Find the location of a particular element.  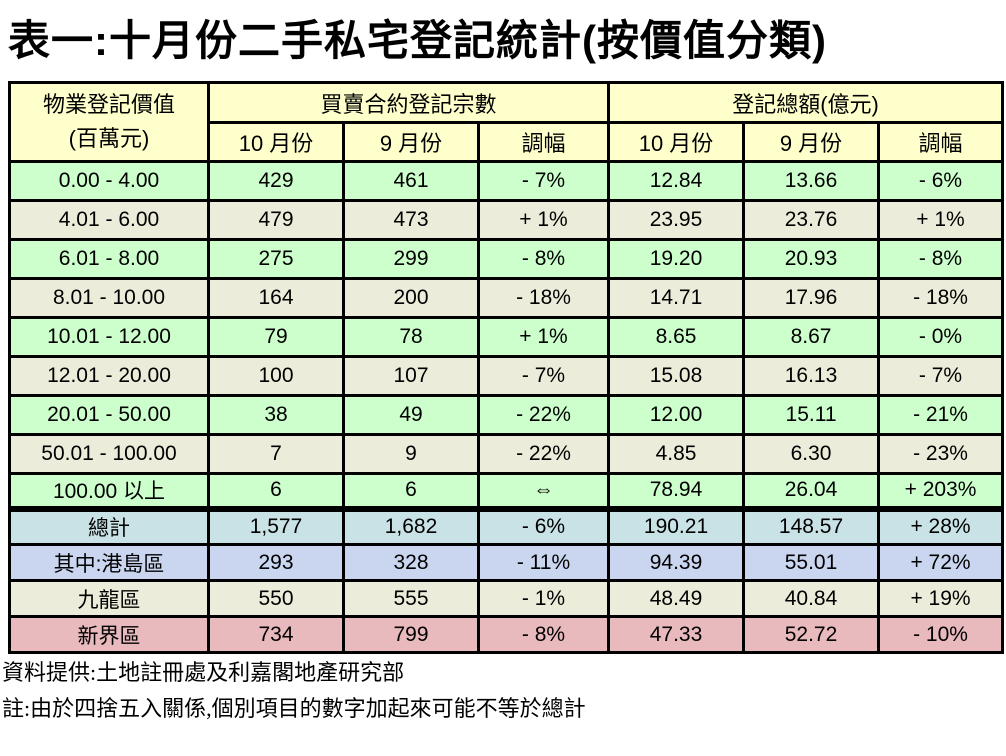

amount-change: + 203% is located at coordinates (941, 491).